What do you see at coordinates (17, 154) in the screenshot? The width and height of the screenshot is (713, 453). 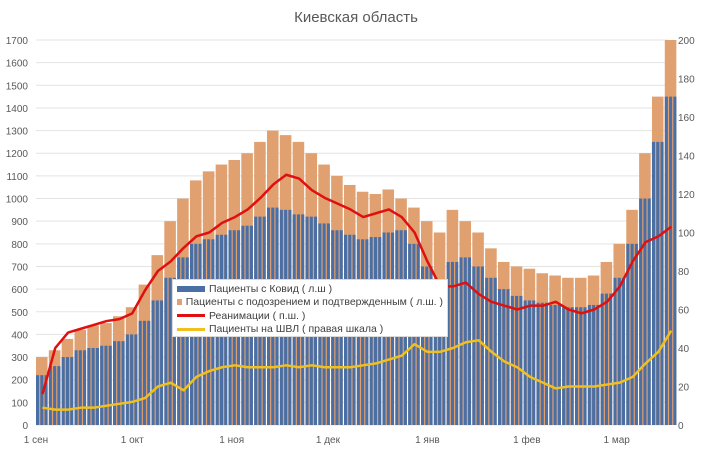 I see `y-left-tick-label: 1200` at bounding box center [17, 154].